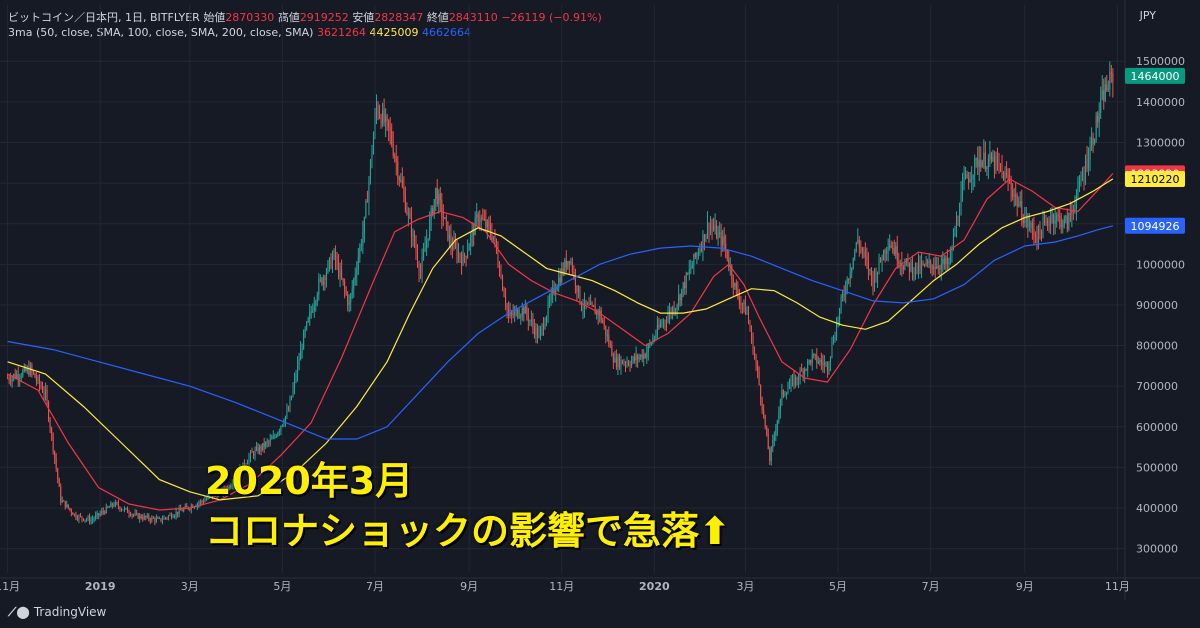 The image size is (1200, 628). I want to click on symbol-label: ビットコイン／日本円, 1日, BITFLYER, so click(104, 17).